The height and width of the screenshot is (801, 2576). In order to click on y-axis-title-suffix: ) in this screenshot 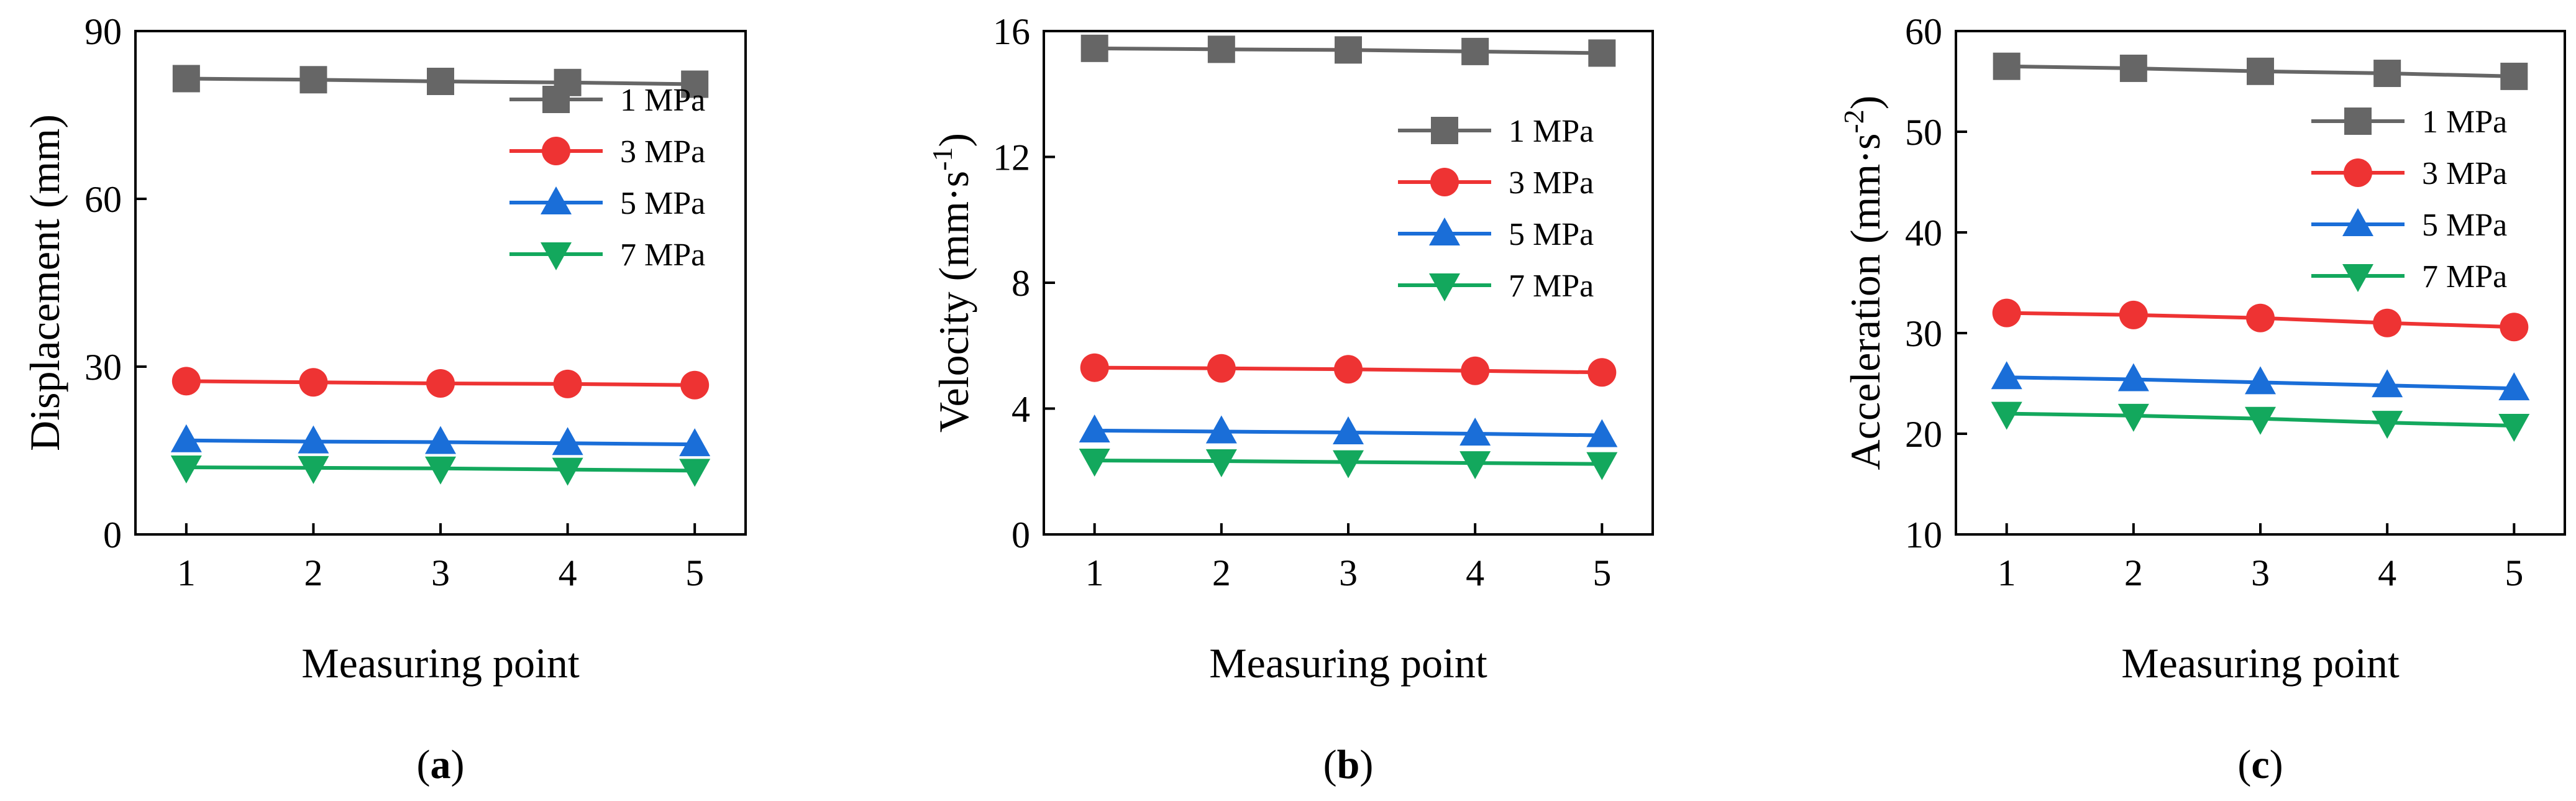, I will do `click(1865, 103)`.